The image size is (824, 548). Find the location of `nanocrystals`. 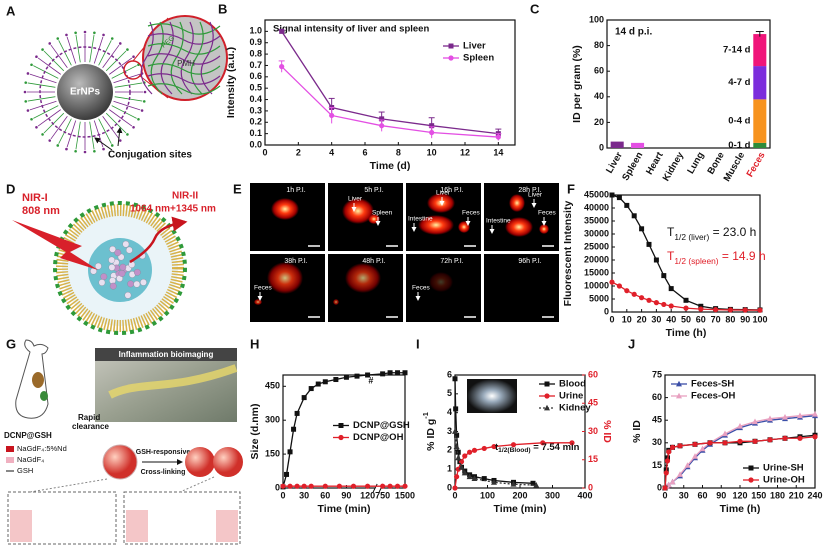

nanocrystals is located at coordinates (118, 269).